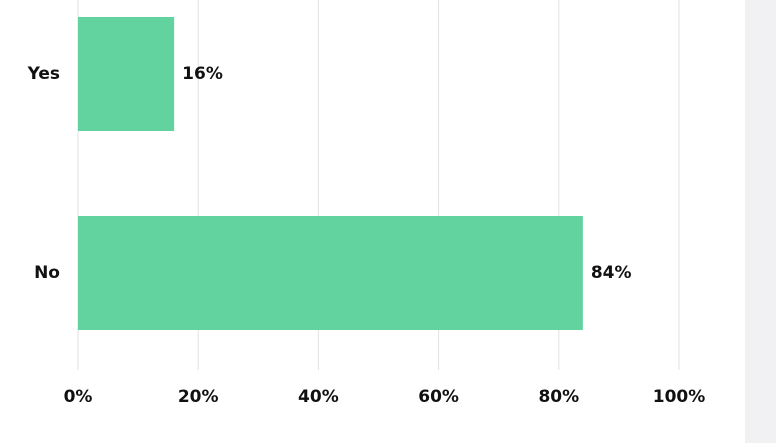 The width and height of the screenshot is (776, 447). What do you see at coordinates (760, 221) in the screenshot?
I see `side-panel` at bounding box center [760, 221].